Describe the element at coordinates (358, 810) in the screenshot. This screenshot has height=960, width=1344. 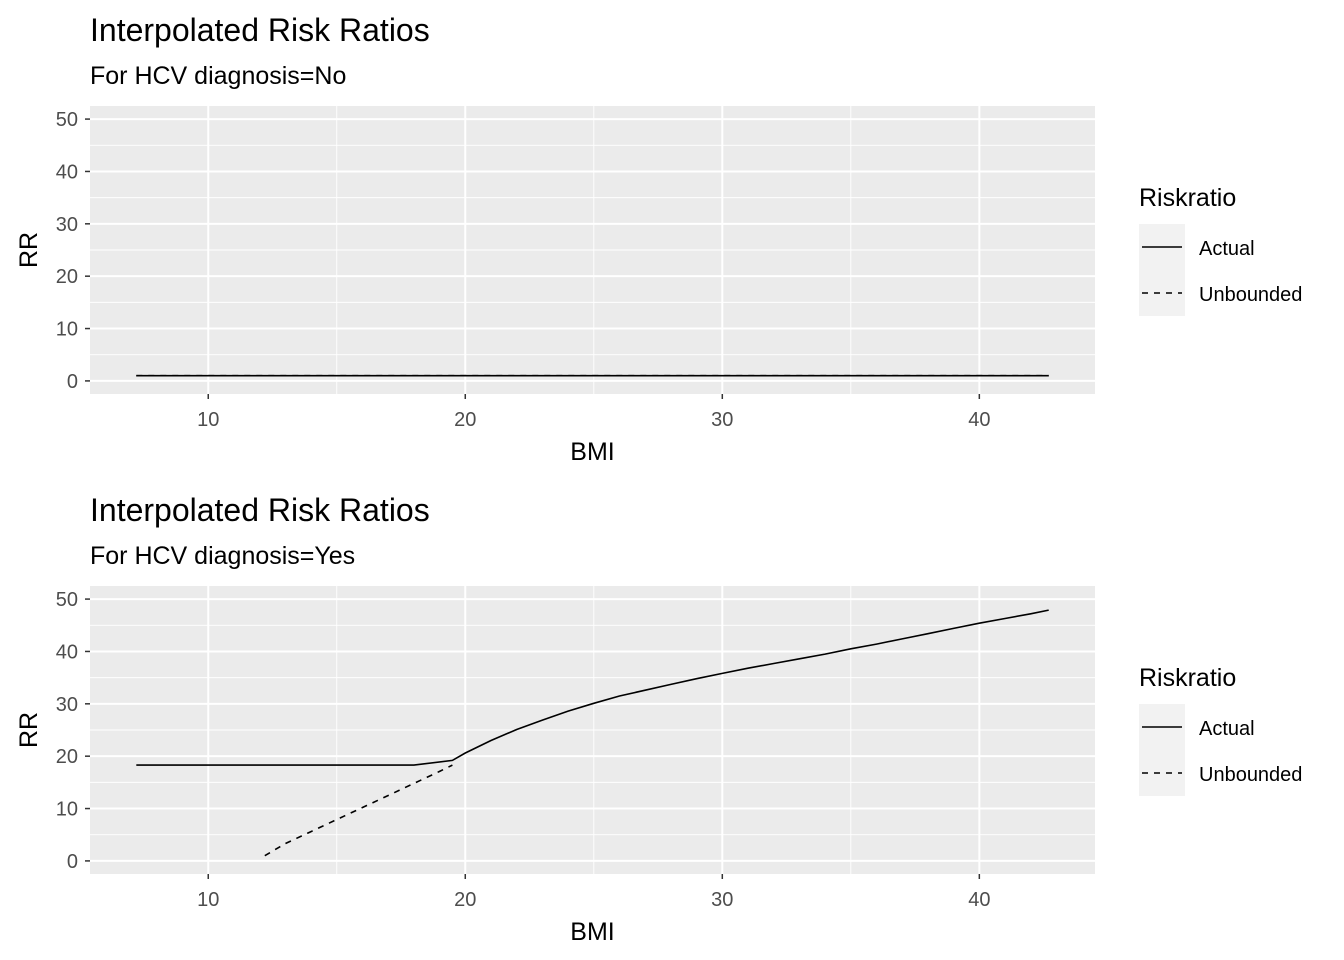
I see `series-line-unbounded` at that location.